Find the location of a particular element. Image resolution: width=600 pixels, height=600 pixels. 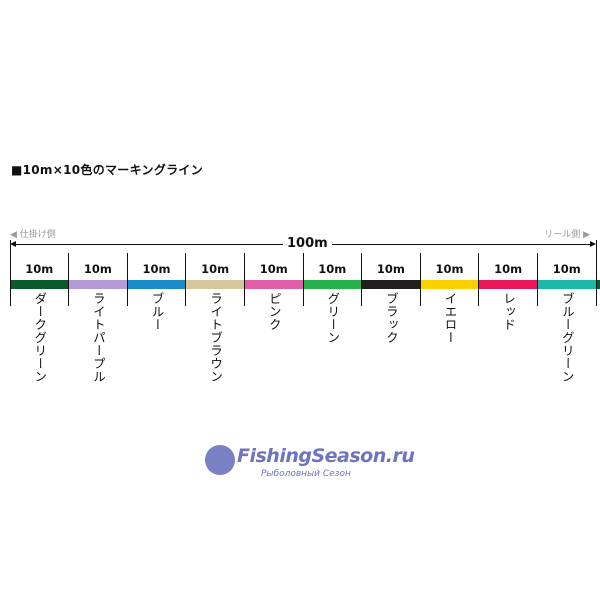

segment-color-name: ライトブラウン is located at coordinates (216, 337).